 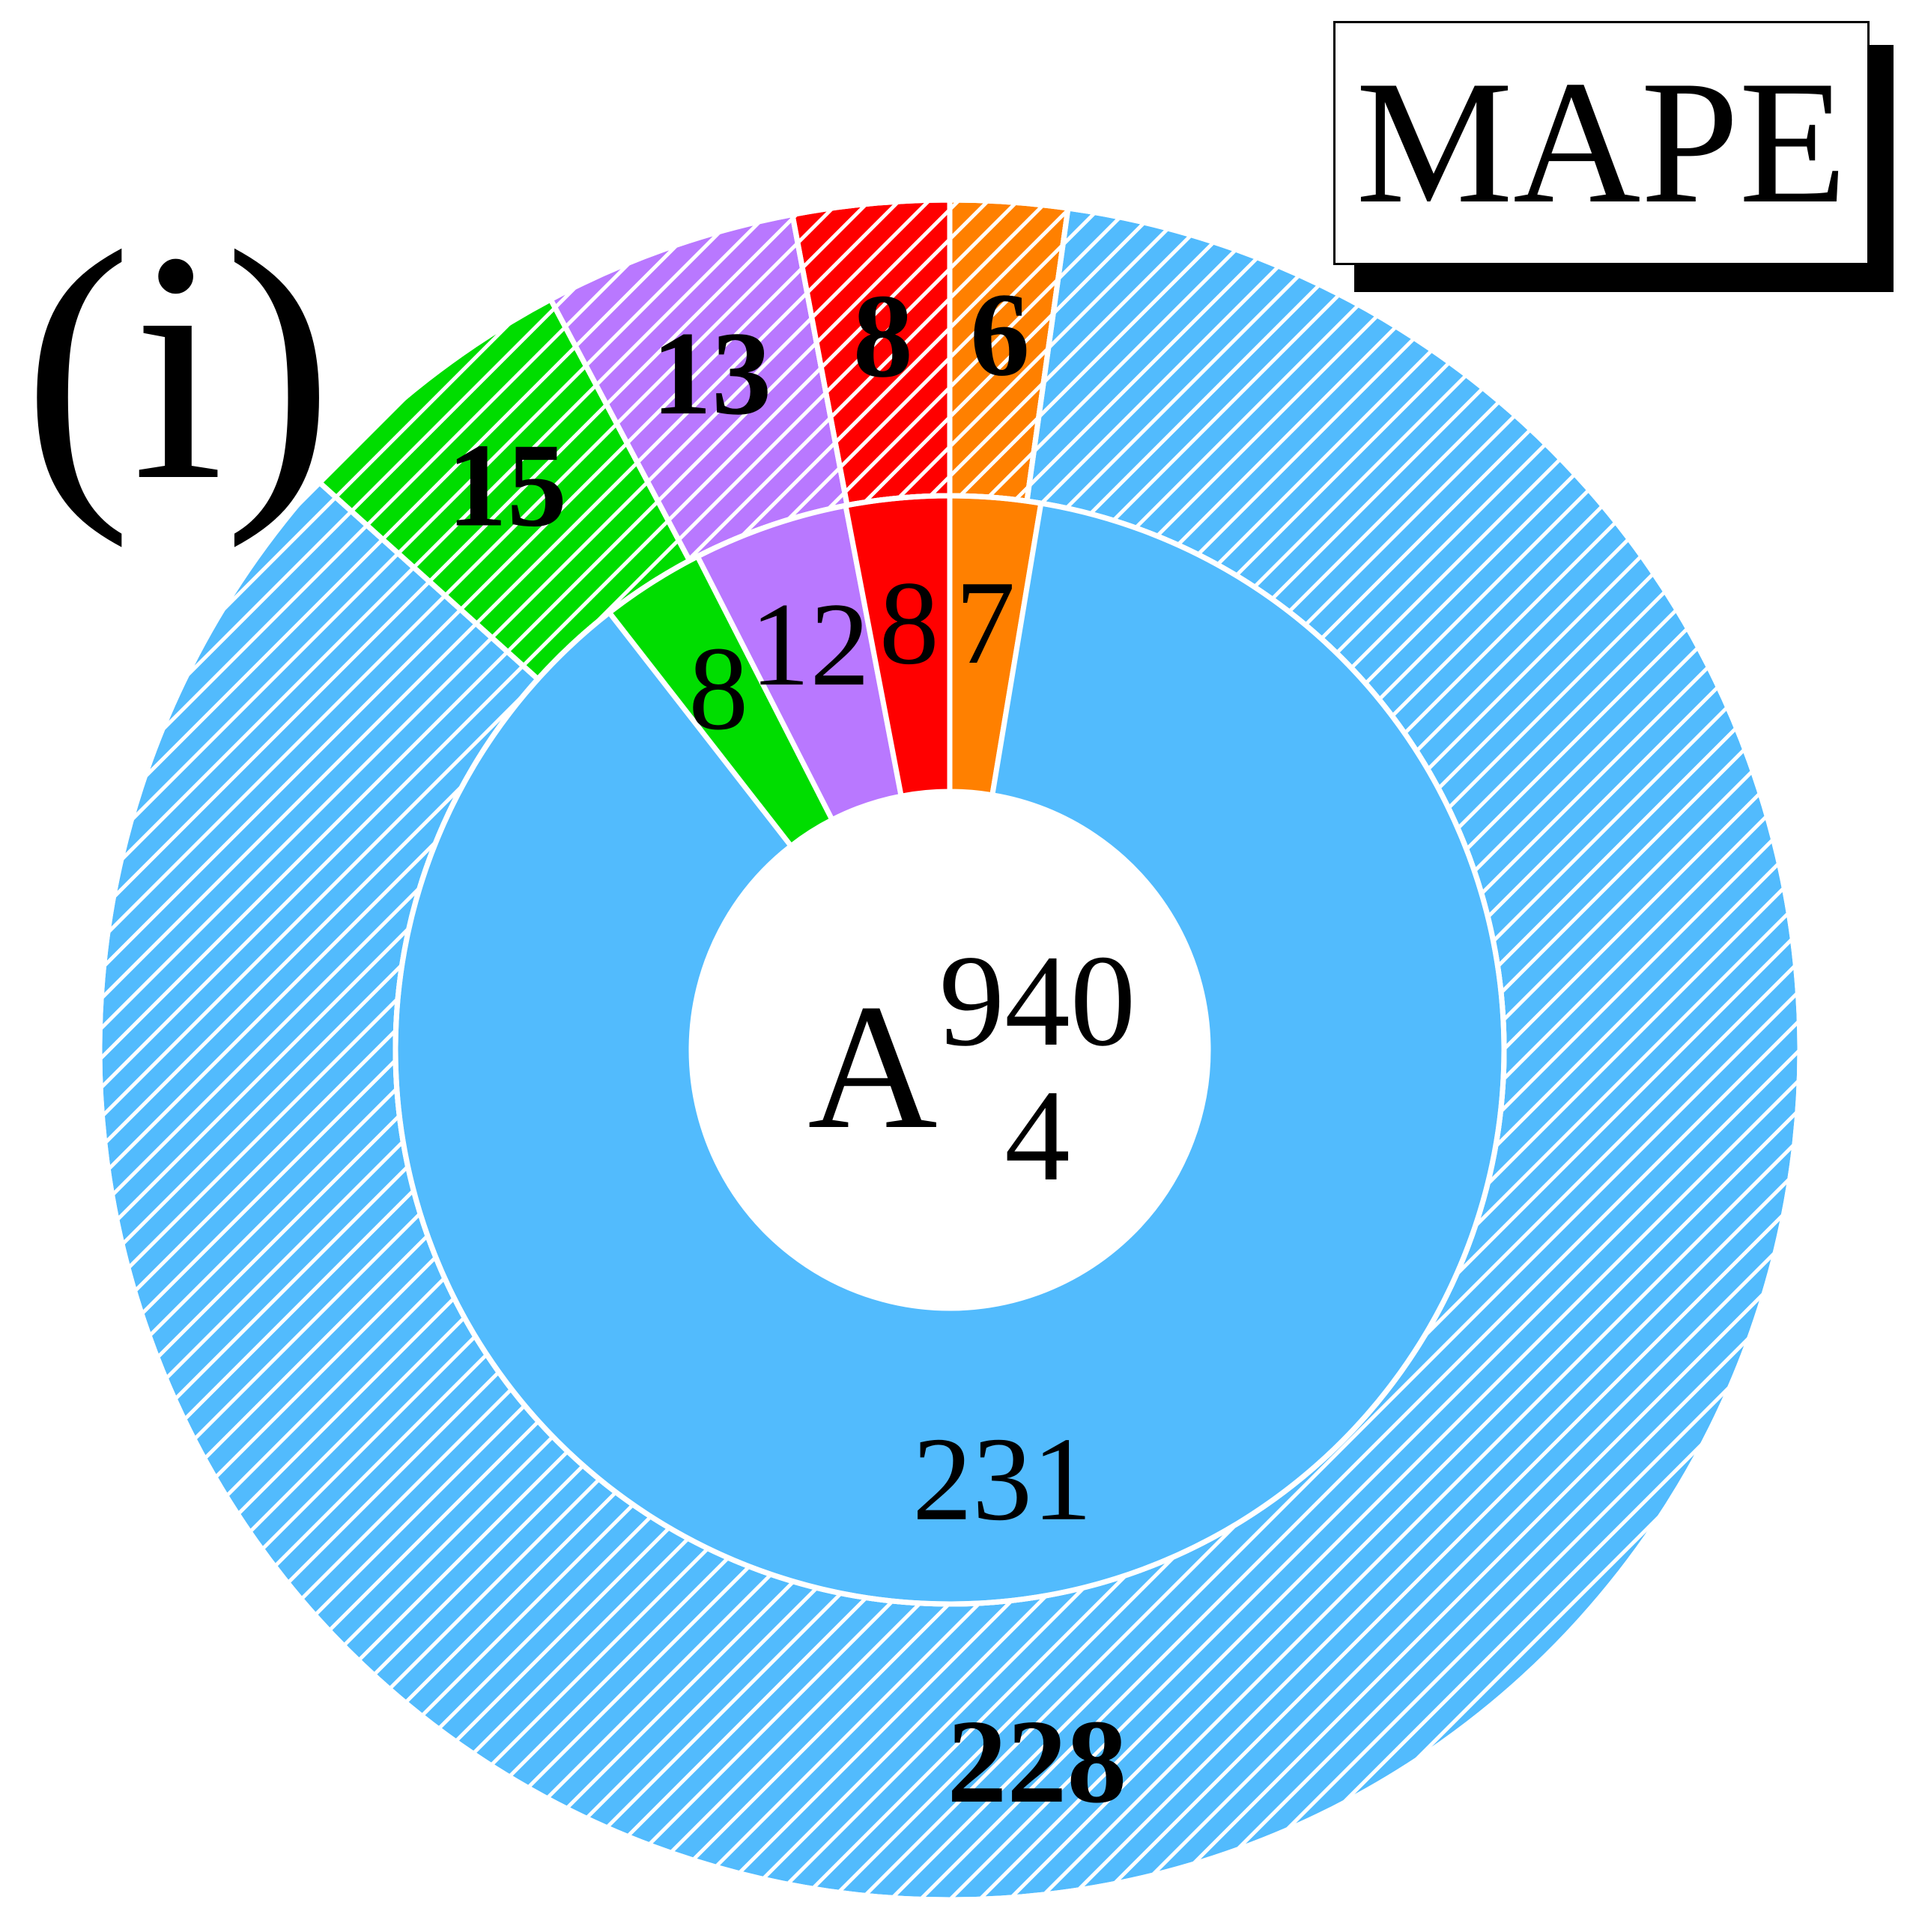 What do you see at coordinates (1037, 1000) in the screenshot?
I see `center-superscript-text: 940` at bounding box center [1037, 1000].